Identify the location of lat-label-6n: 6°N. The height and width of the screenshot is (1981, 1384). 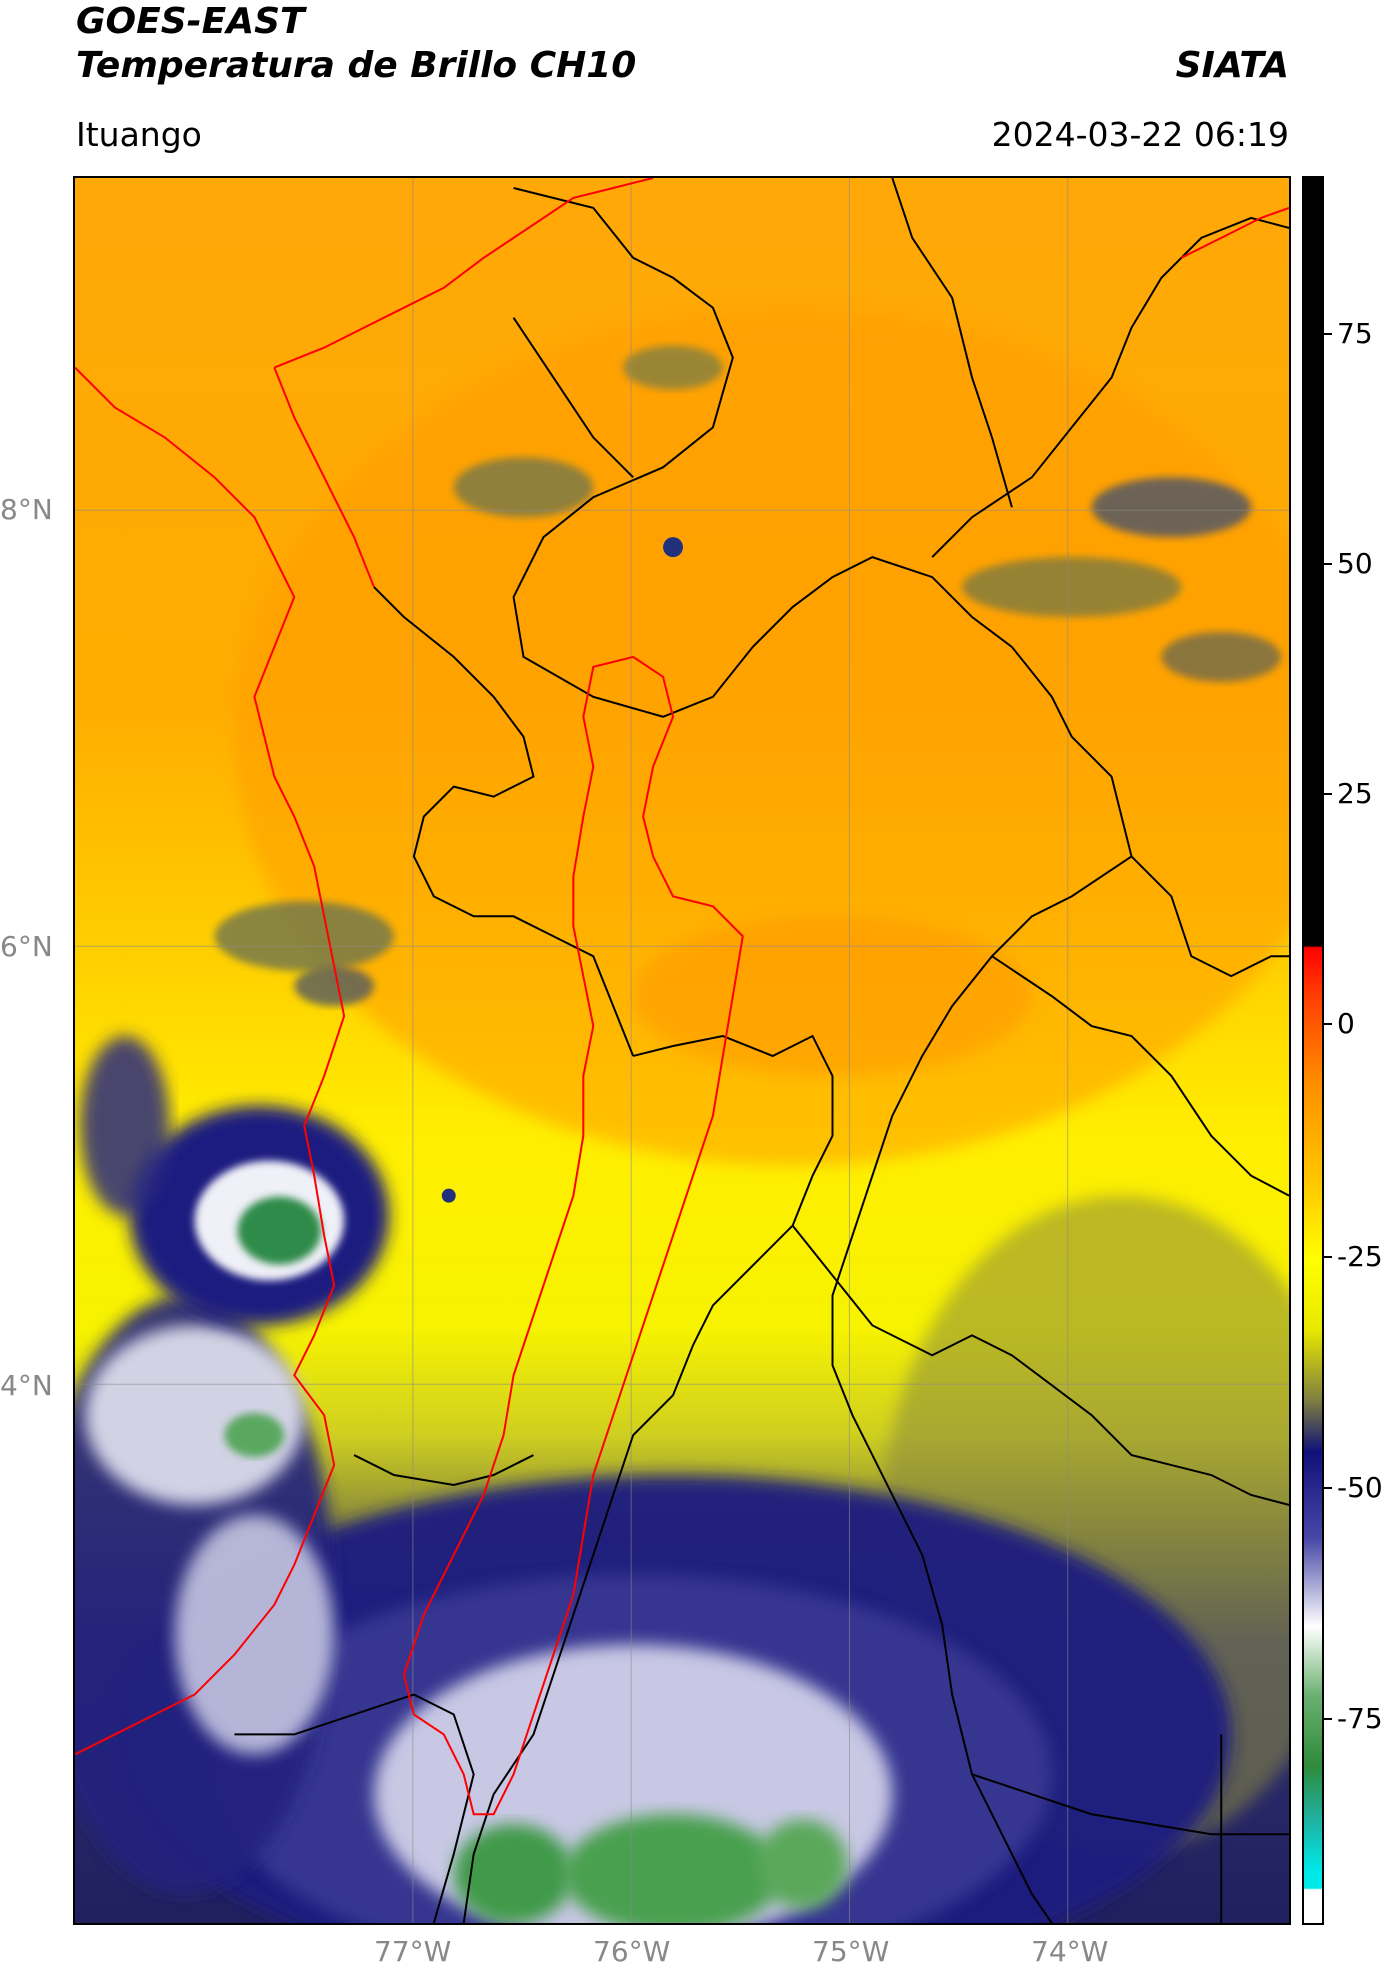
(26, 946).